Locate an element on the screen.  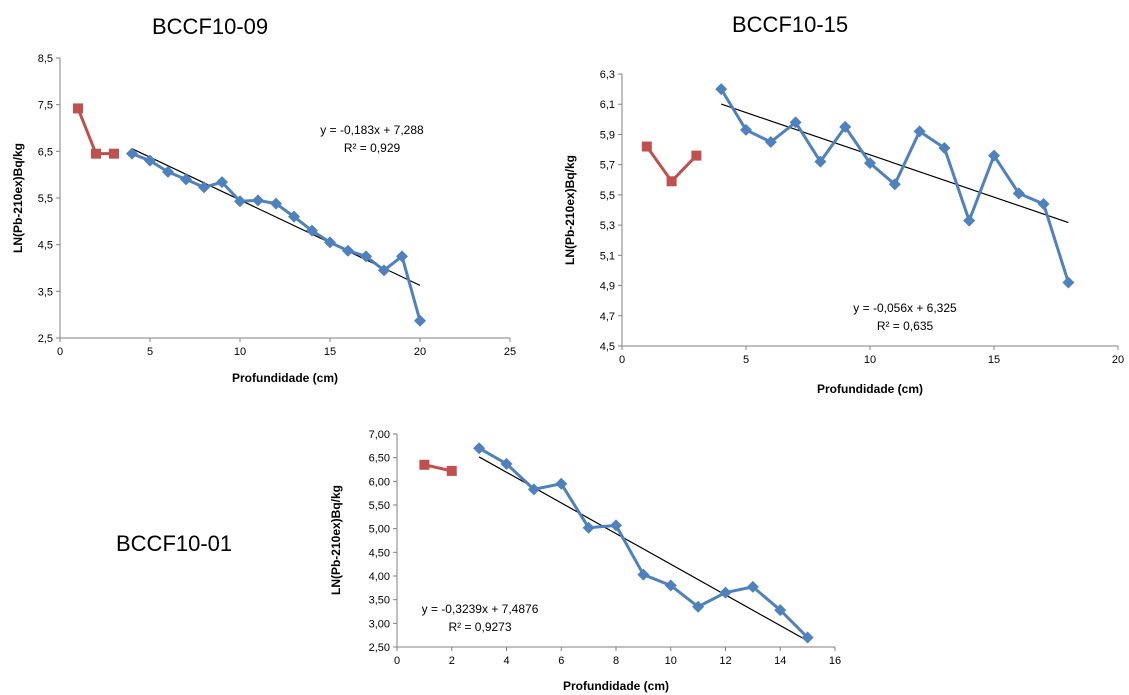
y-tick-label: 8,5 is located at coordinates (45, 59).